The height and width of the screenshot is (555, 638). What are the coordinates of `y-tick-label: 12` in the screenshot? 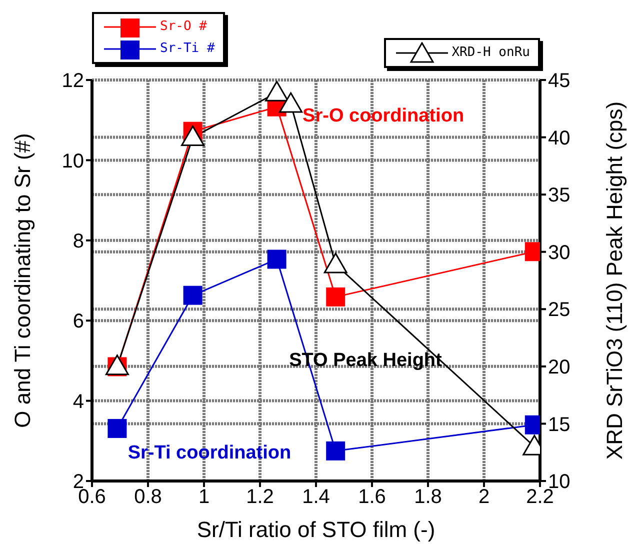 It's located at (73, 81).